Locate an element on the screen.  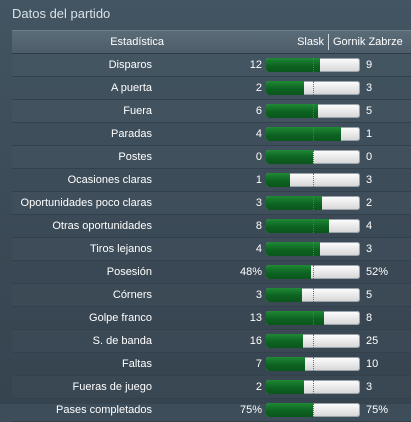
home-value: 8 is located at coordinates (258, 226).